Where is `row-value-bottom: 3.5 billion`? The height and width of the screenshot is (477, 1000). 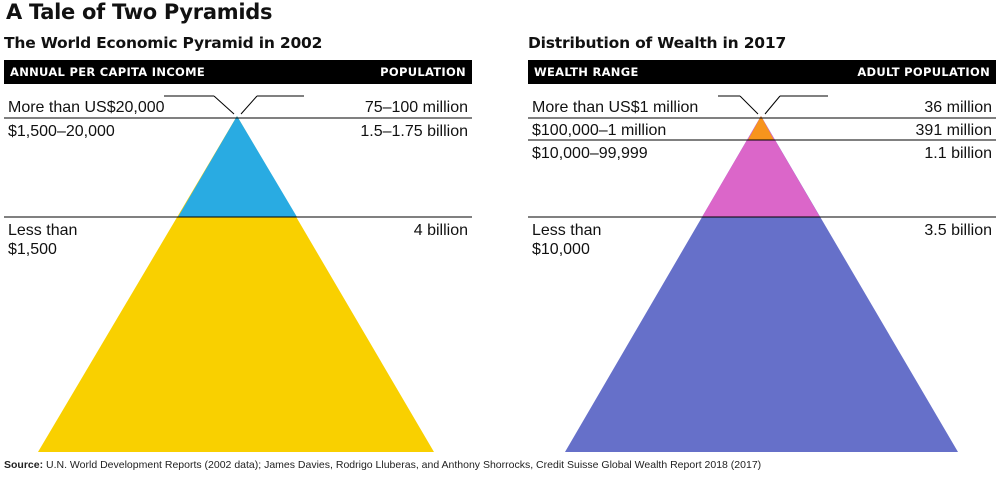
row-value-bottom: 3.5 billion is located at coordinates (958, 230).